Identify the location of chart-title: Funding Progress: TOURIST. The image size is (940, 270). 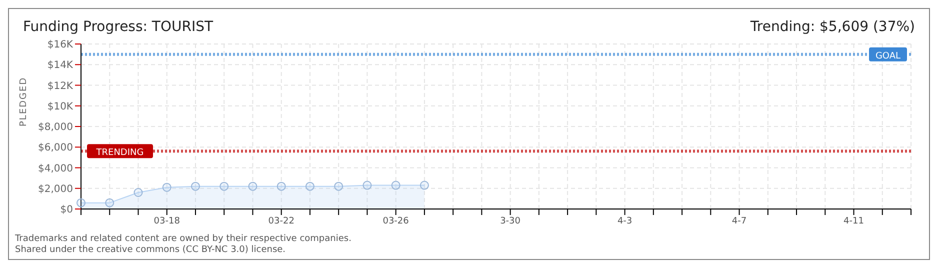
(118, 27).